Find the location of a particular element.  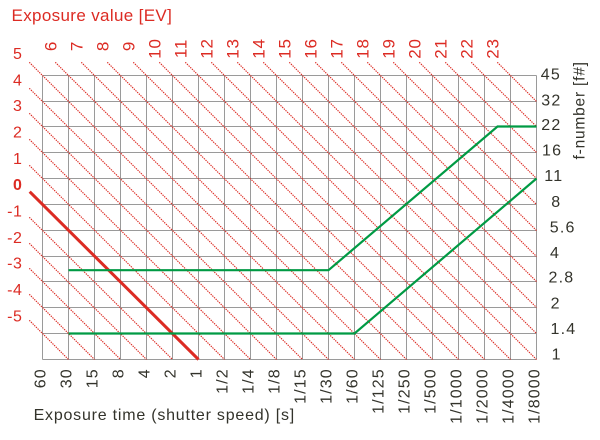

svg-text: 60 is located at coordinates (40, 378).